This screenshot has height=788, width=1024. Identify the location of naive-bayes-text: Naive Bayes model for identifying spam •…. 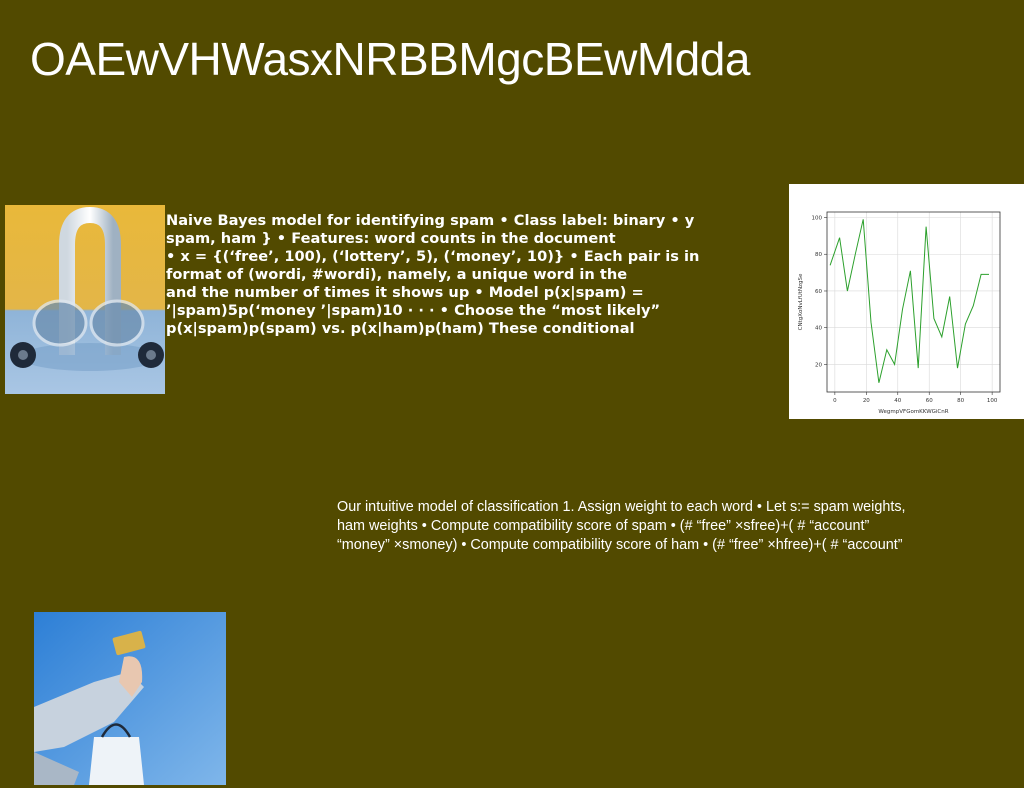
(466, 275).